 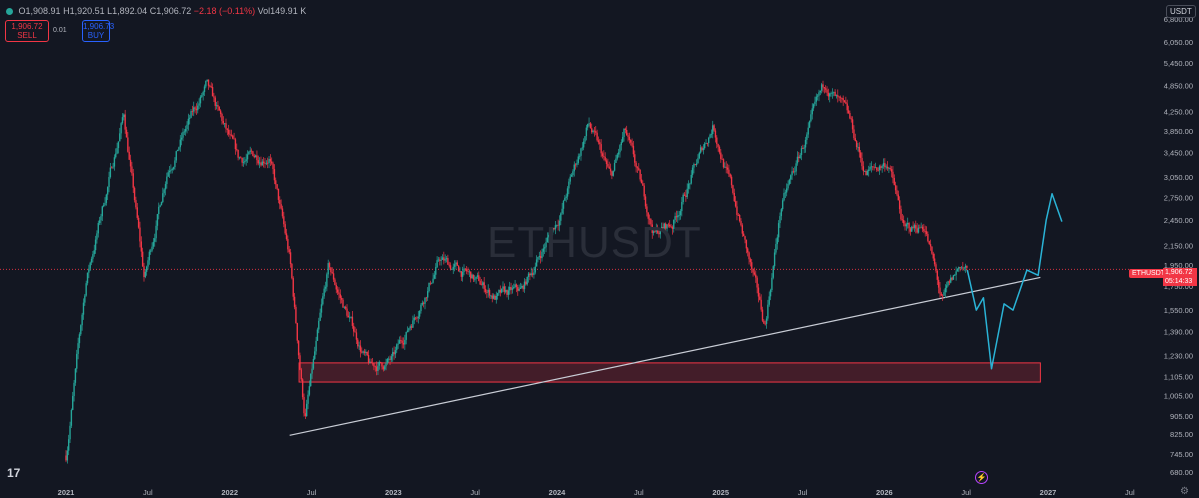 I want to click on close-value: C1,906.72, so click(x=170, y=11).